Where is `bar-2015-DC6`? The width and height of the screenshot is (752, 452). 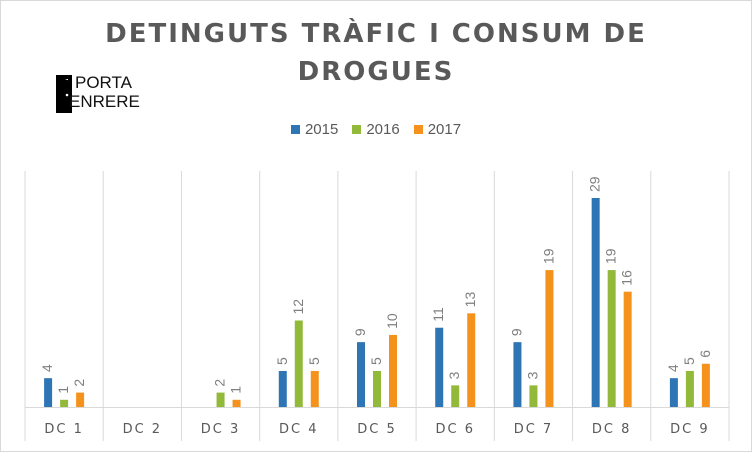
bar-2015-DC6 is located at coordinates (439, 367).